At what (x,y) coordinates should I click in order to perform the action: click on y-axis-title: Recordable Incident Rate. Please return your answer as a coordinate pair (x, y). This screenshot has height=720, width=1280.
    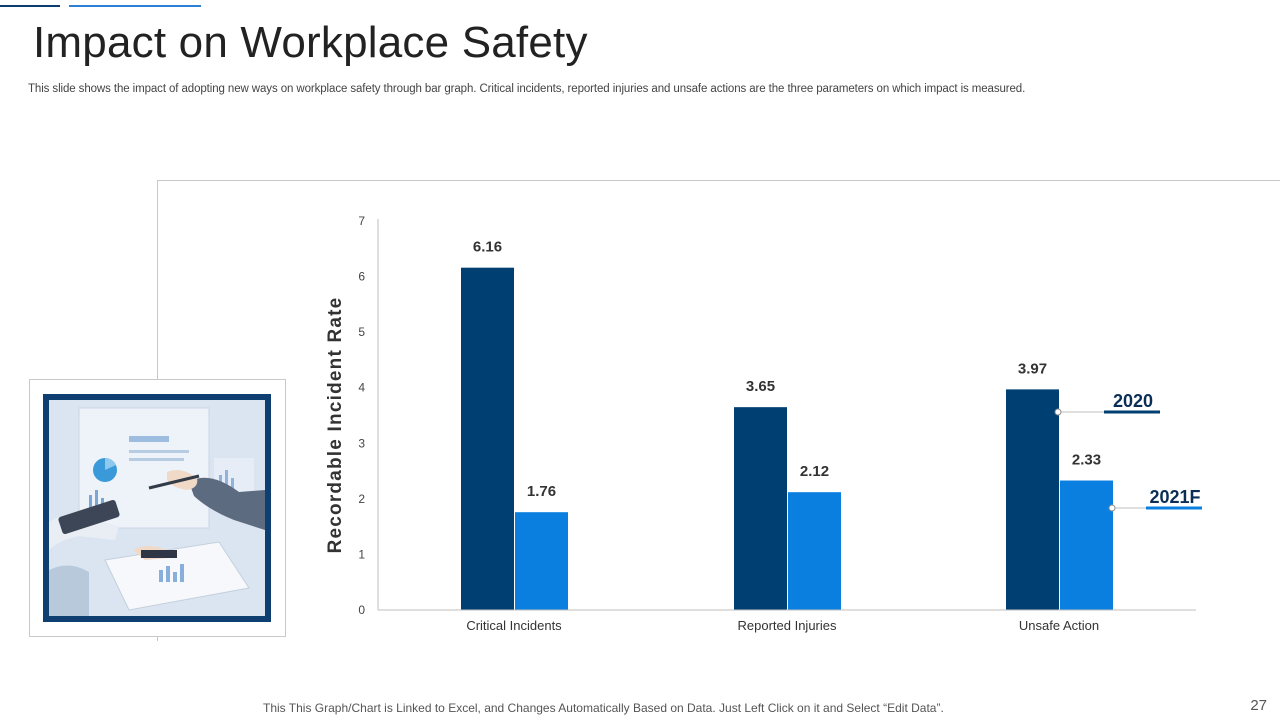
    Looking at the image, I should click on (335, 425).